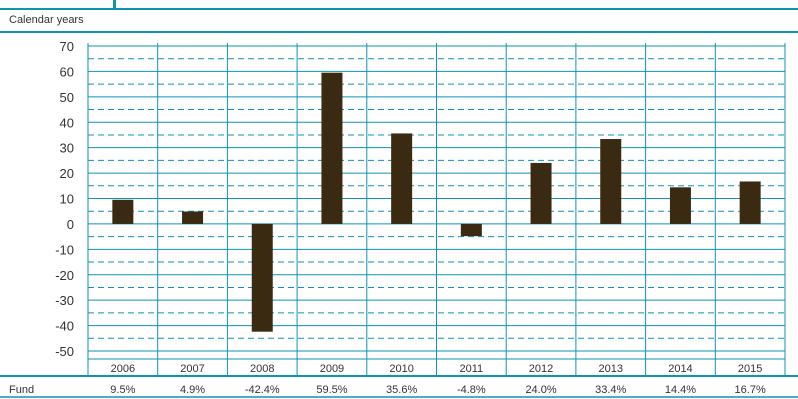  Describe the element at coordinates (46, 20) in the screenshot. I see `chart-subtitle: Calendar years` at that location.